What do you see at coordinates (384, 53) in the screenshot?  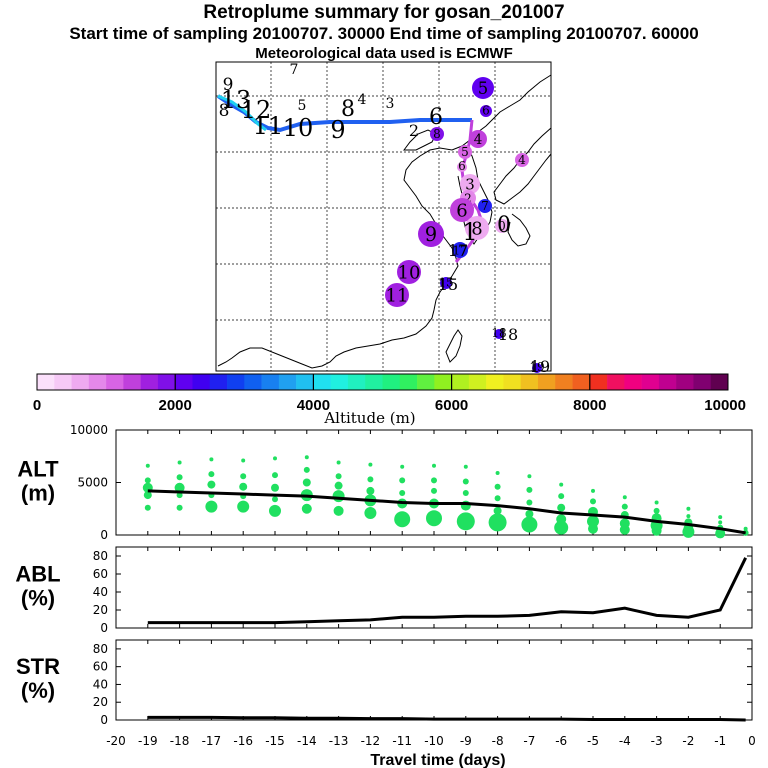 I see `met-data-subtitle: Meteorological data used is ECMWF` at bounding box center [384, 53].